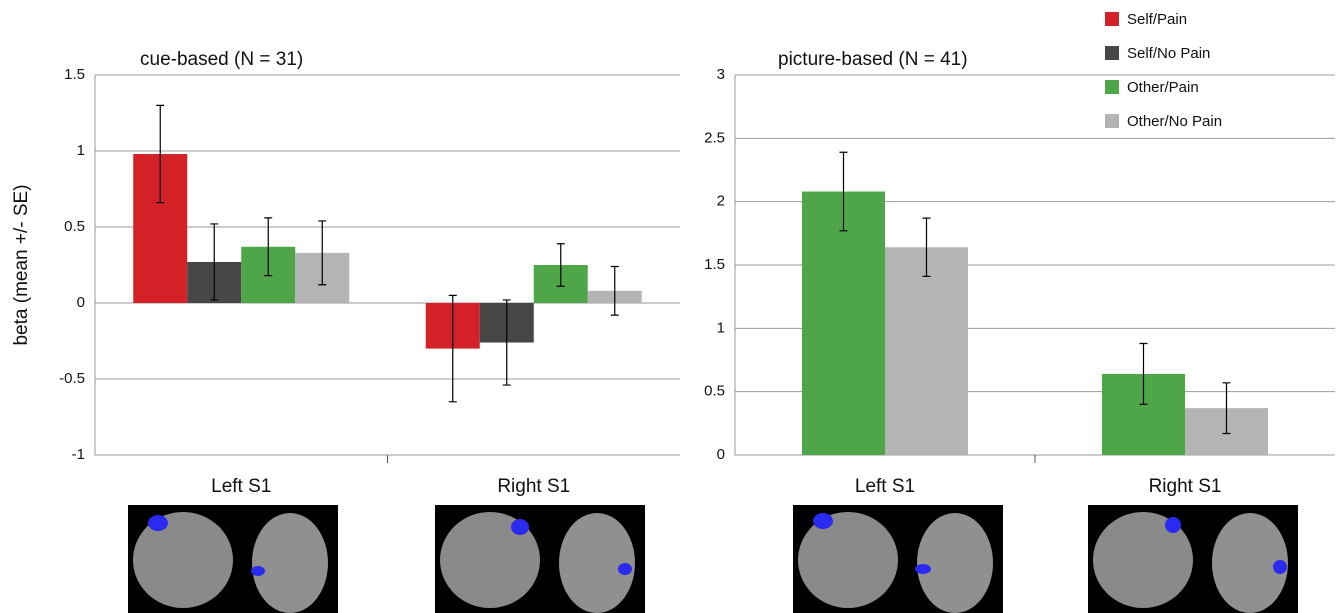 The image size is (1341, 613). What do you see at coordinates (721, 74) in the screenshot?
I see `y-tick-label: 3` at bounding box center [721, 74].